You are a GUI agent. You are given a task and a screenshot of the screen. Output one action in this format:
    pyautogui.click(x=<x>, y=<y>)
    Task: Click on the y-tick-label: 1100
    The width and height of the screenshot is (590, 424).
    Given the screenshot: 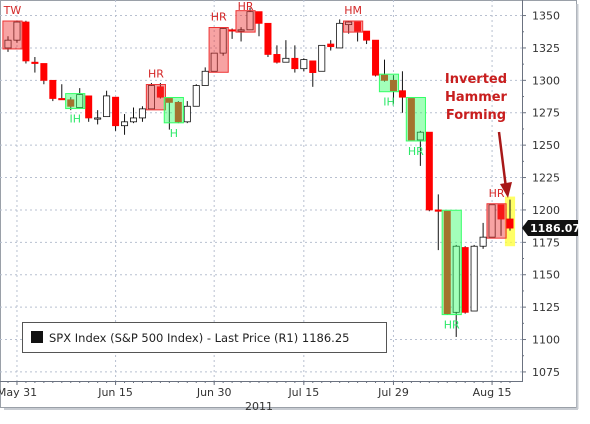 What is the action you would take?
    pyautogui.click(x=546, y=340)
    